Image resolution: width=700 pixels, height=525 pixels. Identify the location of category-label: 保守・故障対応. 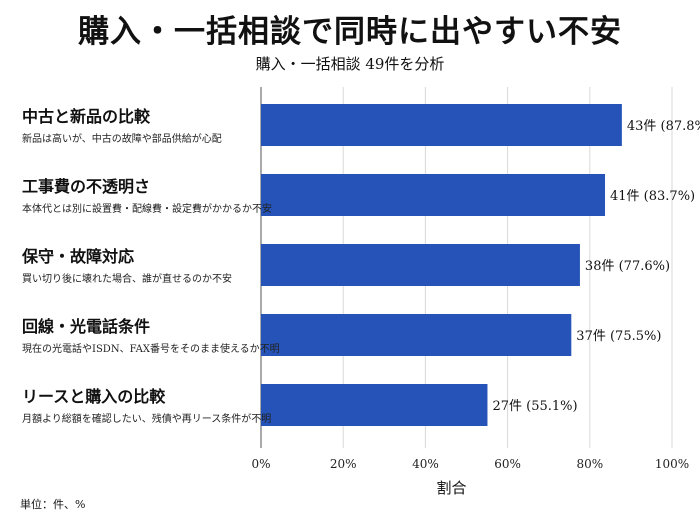
(77, 256).